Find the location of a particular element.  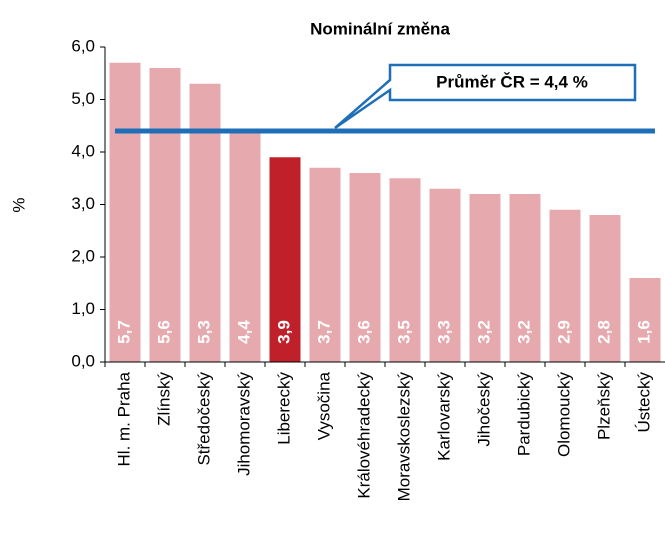

y-tick-label: 1,0 is located at coordinates (83, 308).